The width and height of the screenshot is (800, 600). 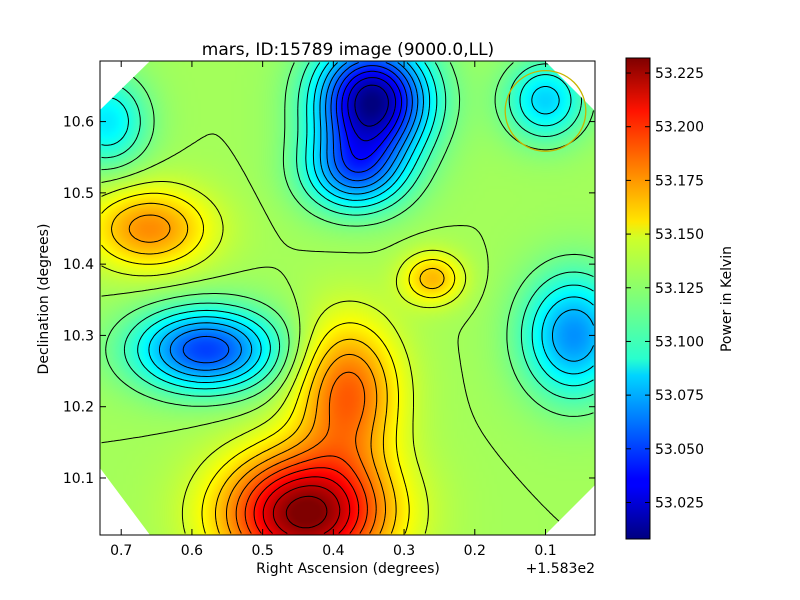 What do you see at coordinates (679, 181) in the screenshot?
I see `colorbar-tick-label: 53.175` at bounding box center [679, 181].